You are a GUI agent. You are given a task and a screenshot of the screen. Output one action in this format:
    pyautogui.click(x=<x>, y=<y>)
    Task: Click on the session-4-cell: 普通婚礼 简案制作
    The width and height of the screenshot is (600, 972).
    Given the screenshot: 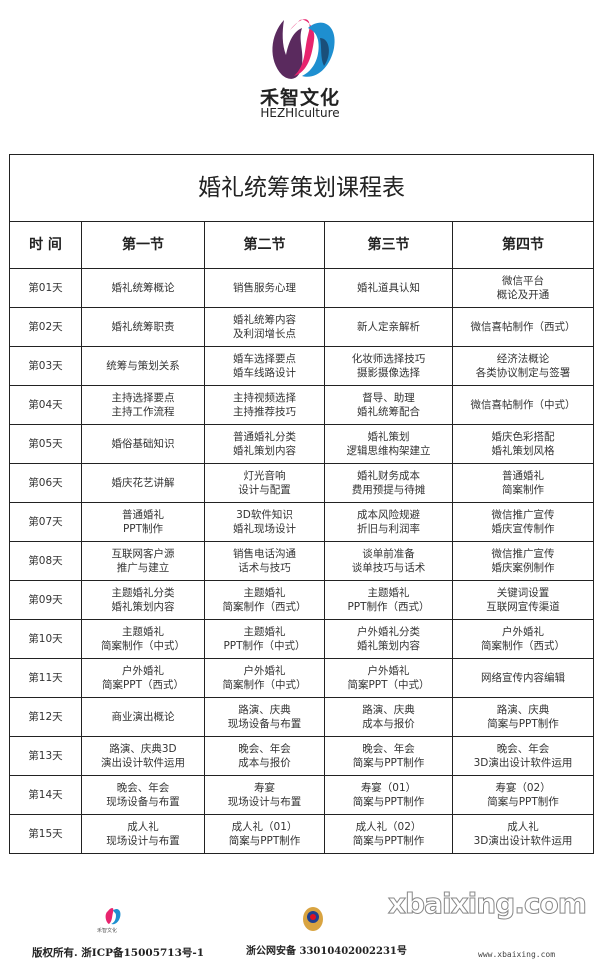 What is the action you would take?
    pyautogui.click(x=523, y=483)
    